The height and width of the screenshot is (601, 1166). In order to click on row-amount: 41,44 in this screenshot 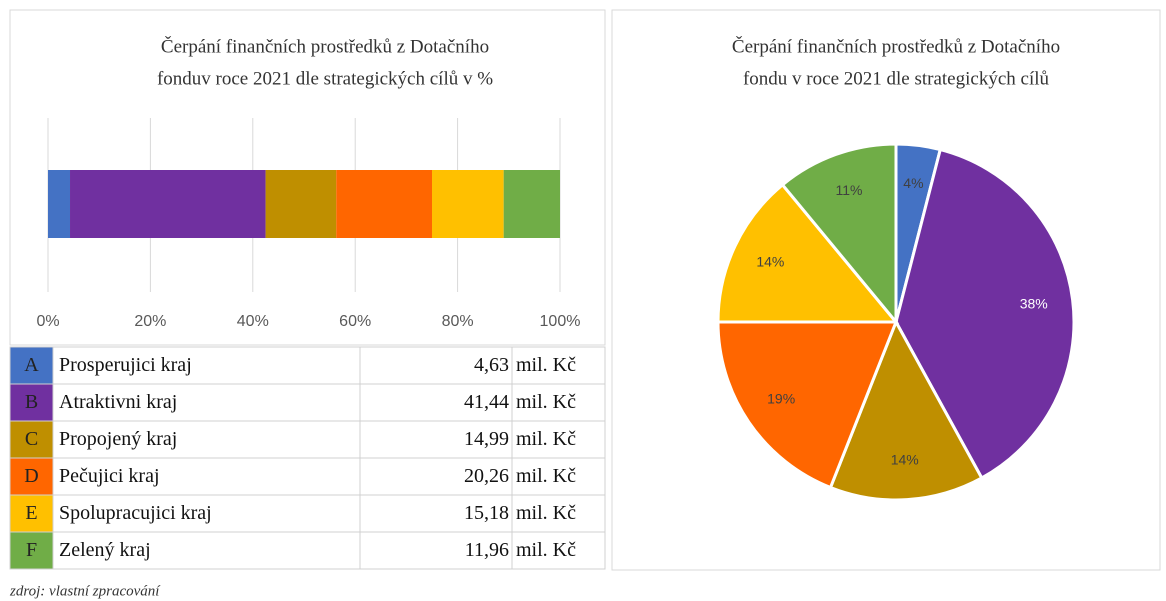, I will do `click(486, 402)`.